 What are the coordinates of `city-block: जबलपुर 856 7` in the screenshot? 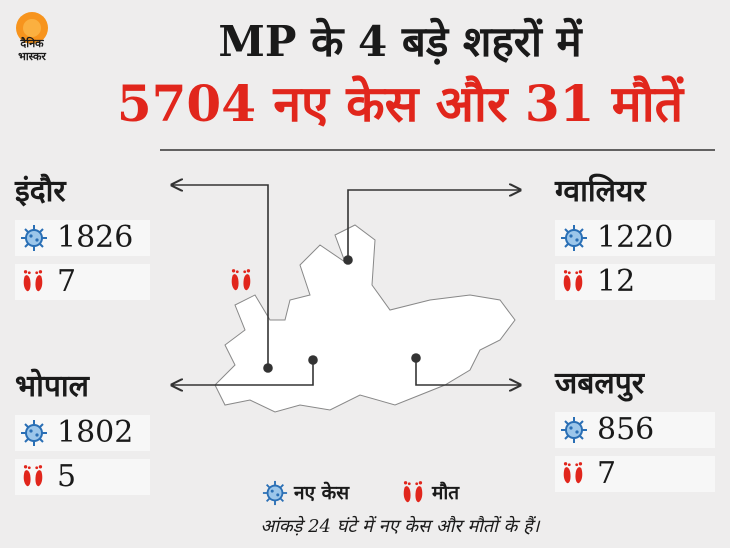 It's located at (634, 429).